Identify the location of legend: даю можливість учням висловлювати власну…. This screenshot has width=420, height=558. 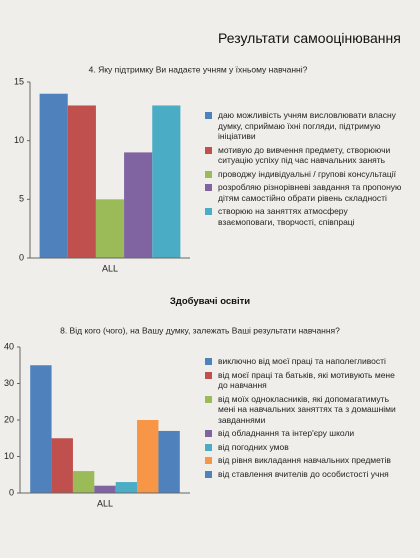
(305, 170).